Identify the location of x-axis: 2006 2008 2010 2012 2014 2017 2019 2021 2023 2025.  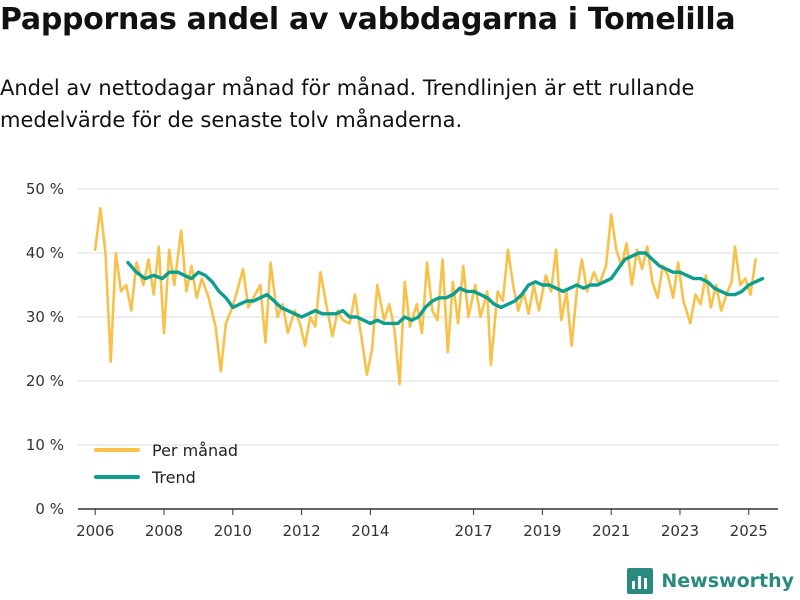
(422, 524).